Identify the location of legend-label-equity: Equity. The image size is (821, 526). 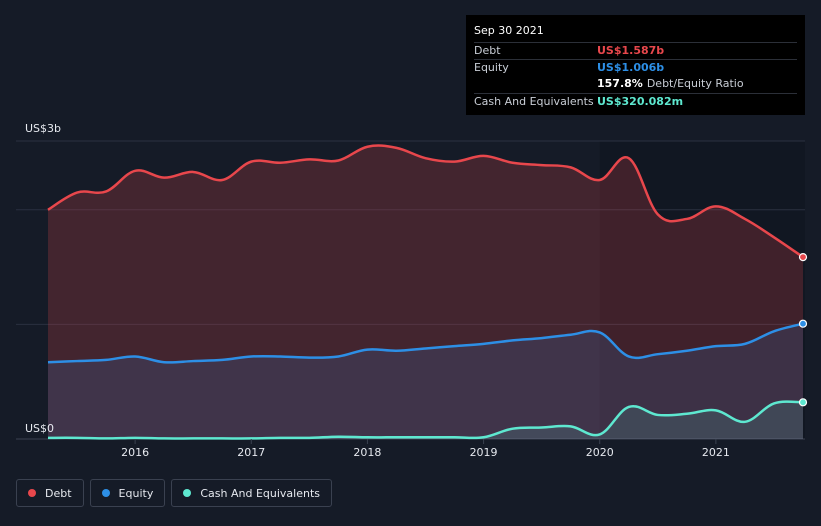
(136, 493).